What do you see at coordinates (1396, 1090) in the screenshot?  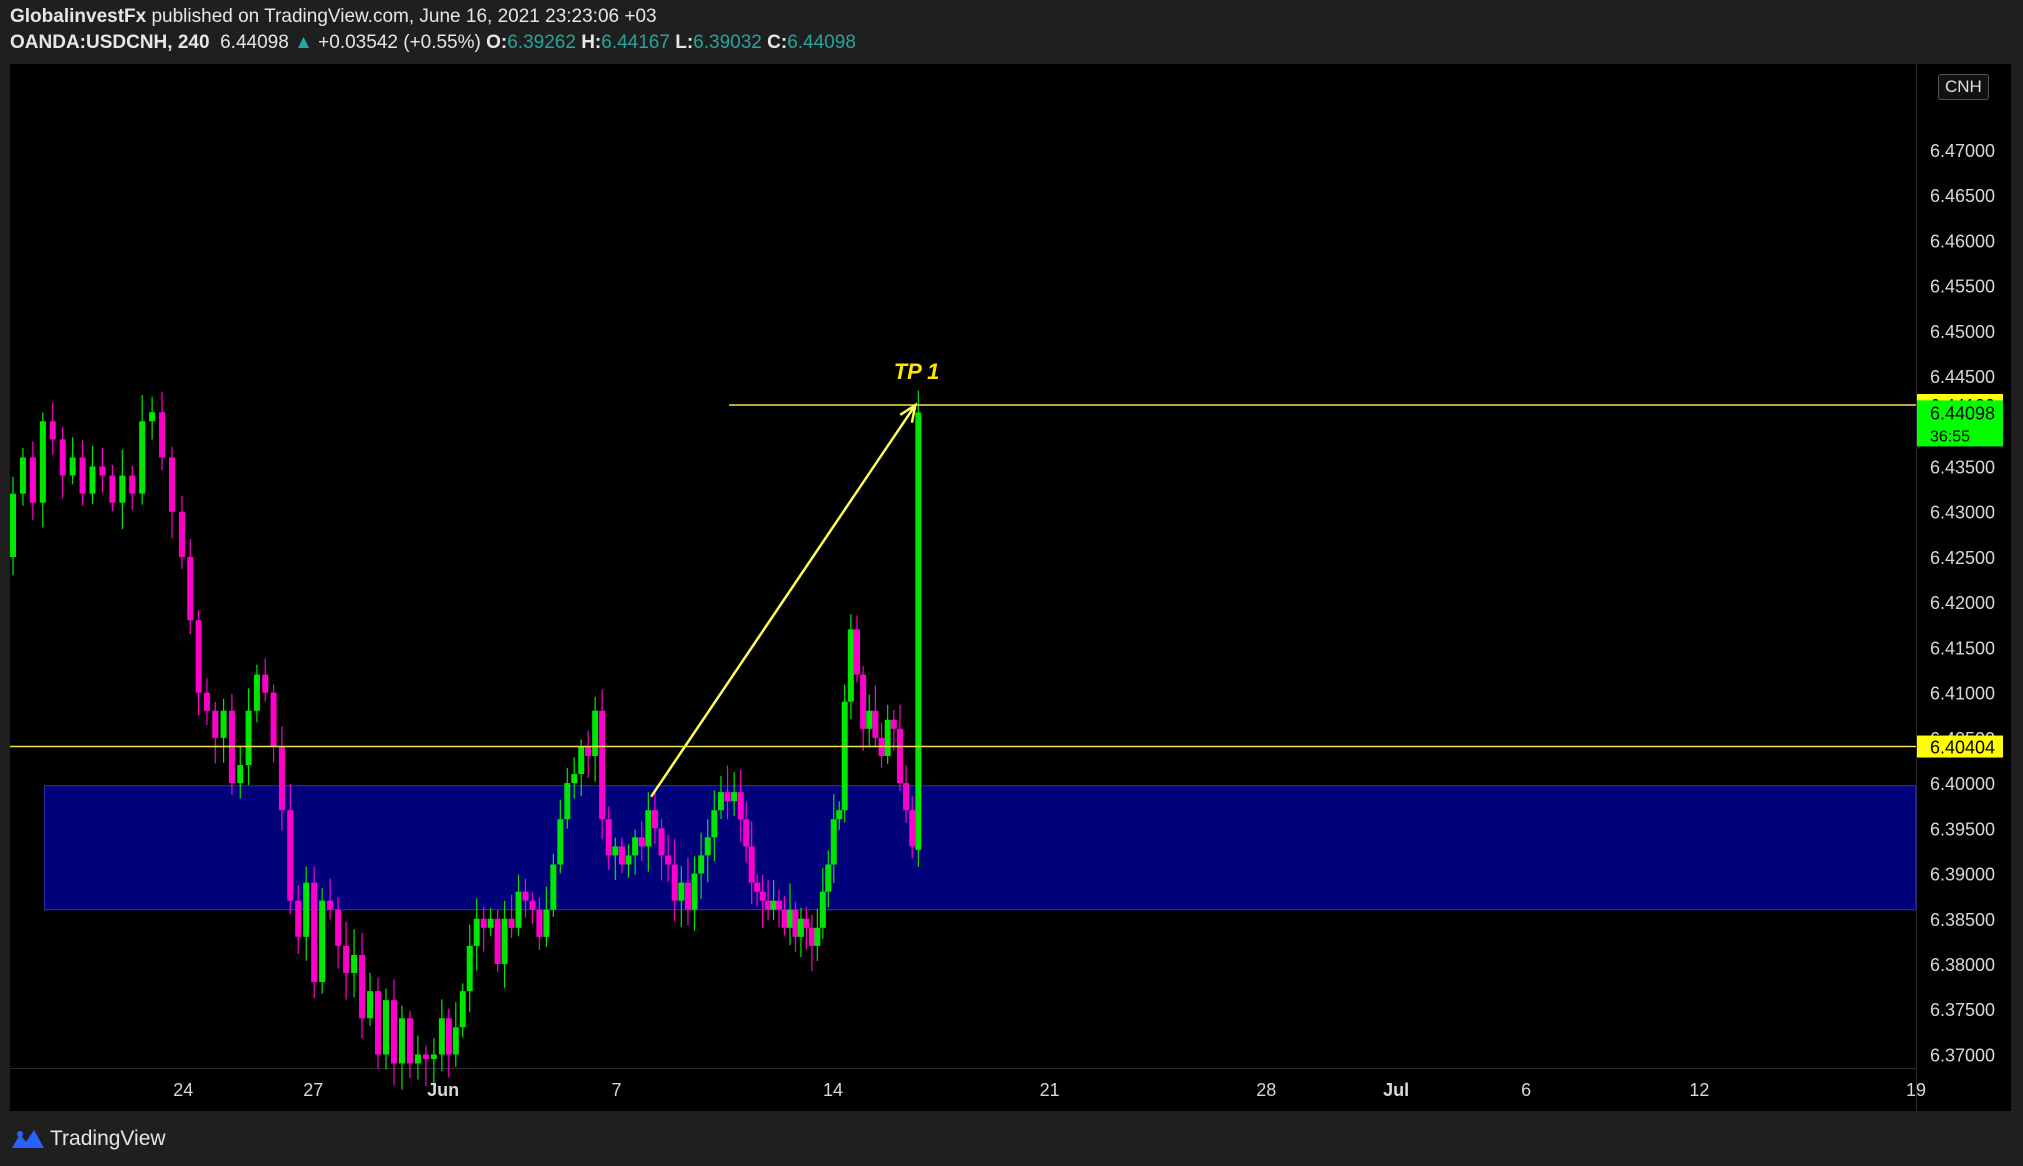 I see `time-tick-label: Jul` at bounding box center [1396, 1090].